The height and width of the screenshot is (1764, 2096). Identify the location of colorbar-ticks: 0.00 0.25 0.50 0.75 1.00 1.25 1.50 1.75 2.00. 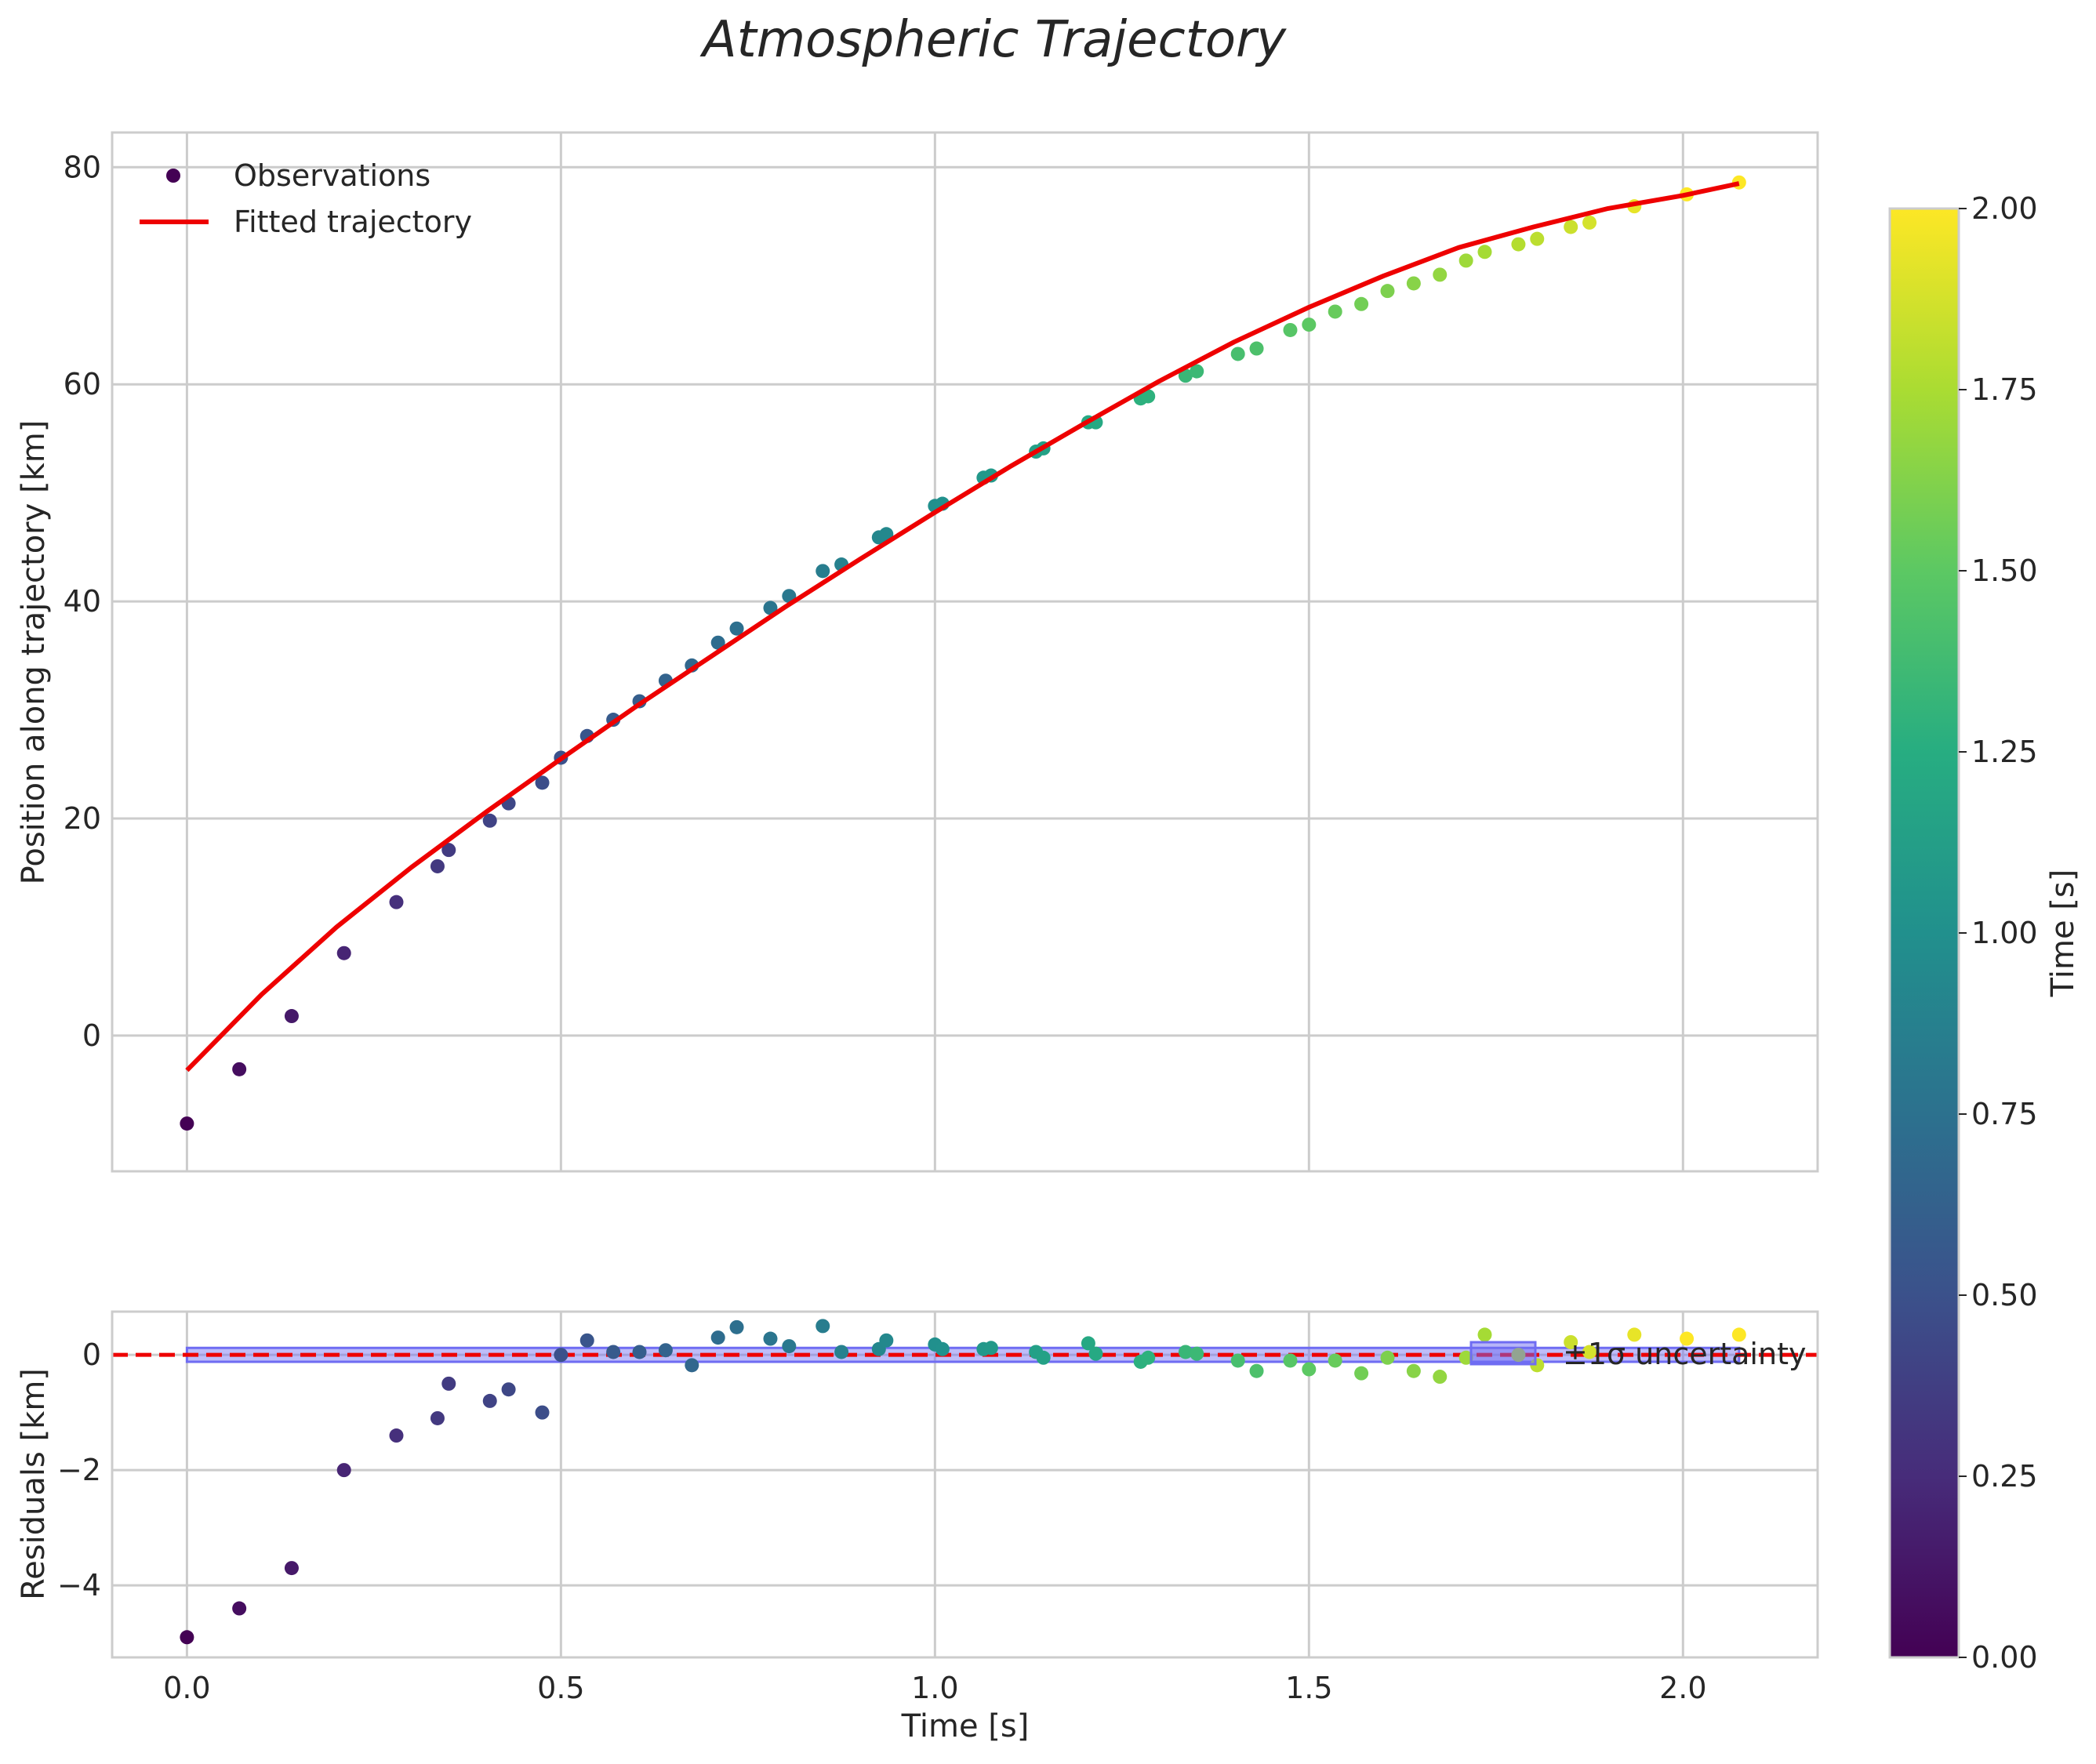
(1998, 933).